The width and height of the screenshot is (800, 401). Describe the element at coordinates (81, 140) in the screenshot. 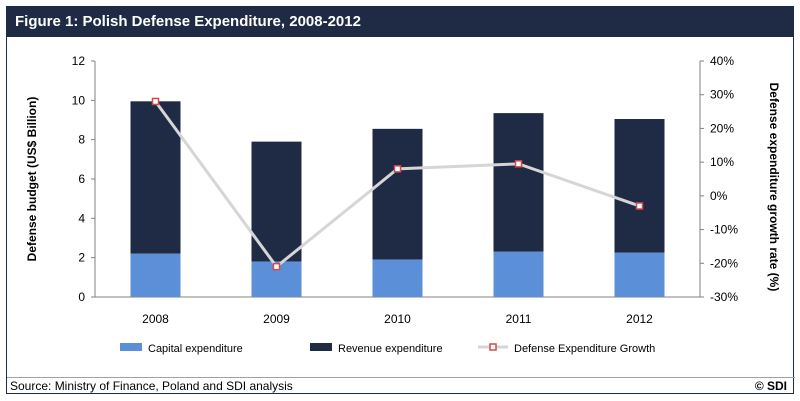

I see `y-tick-label: 8` at that location.